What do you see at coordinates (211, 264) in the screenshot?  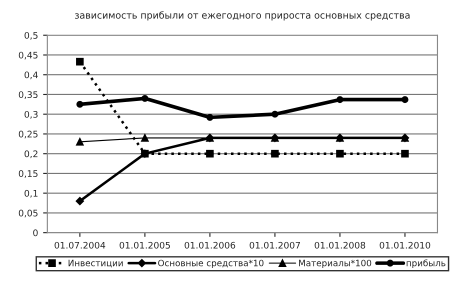 I see `legend-label: Основные средства*10` at bounding box center [211, 264].